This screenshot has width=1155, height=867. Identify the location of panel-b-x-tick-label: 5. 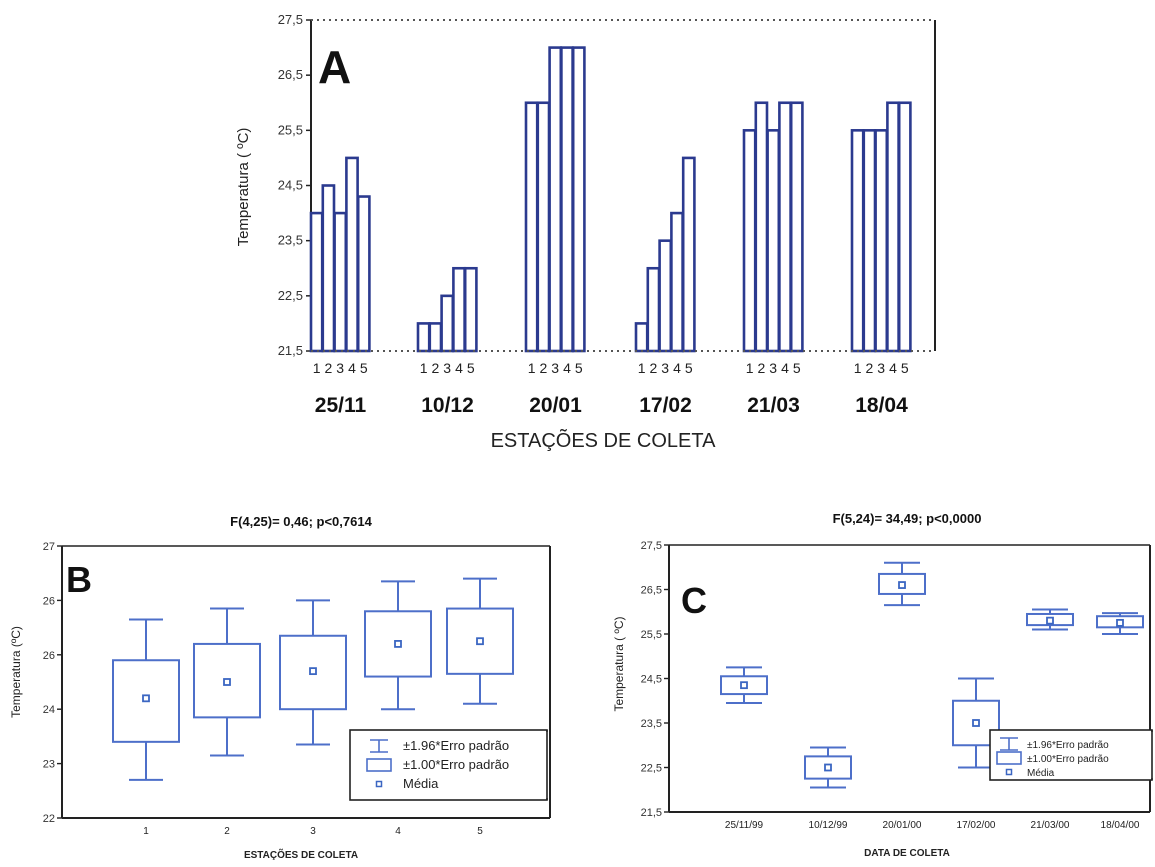
(480, 831).